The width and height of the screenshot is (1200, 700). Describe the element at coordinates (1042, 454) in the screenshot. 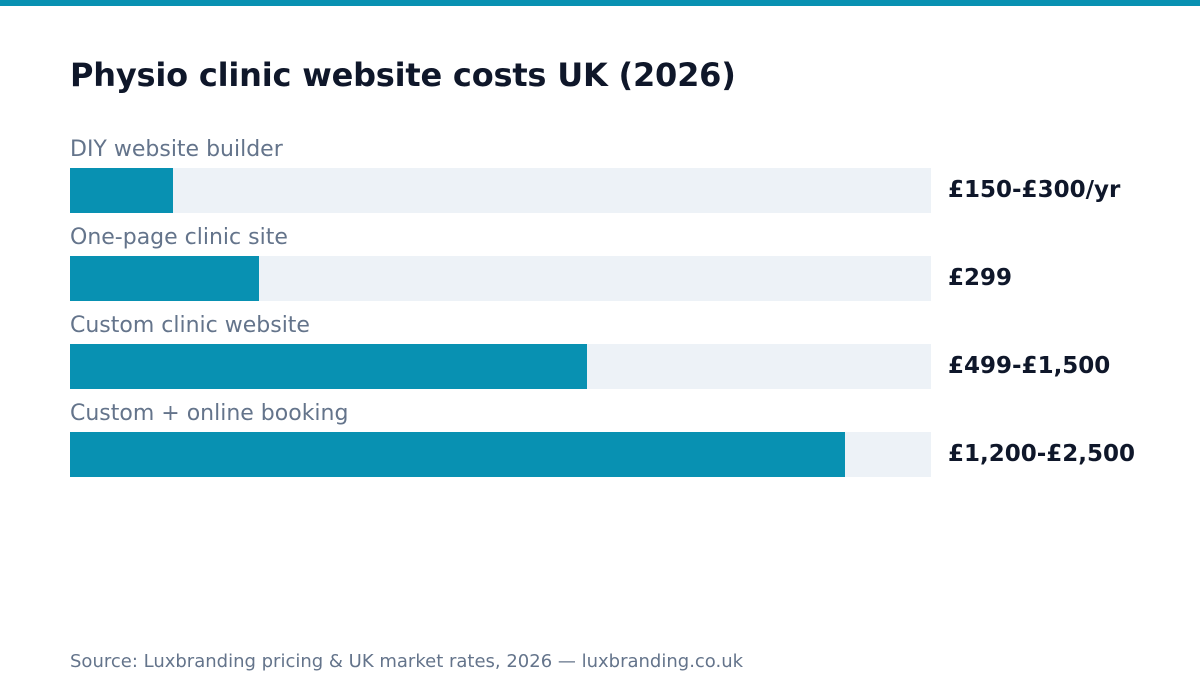

I see `value-label: £1,200-£2,500` at that location.